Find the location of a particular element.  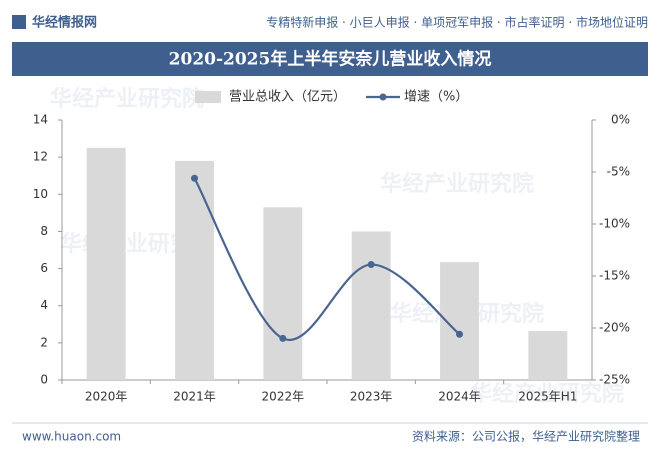

y-tick-label: 10 is located at coordinates (40, 194).